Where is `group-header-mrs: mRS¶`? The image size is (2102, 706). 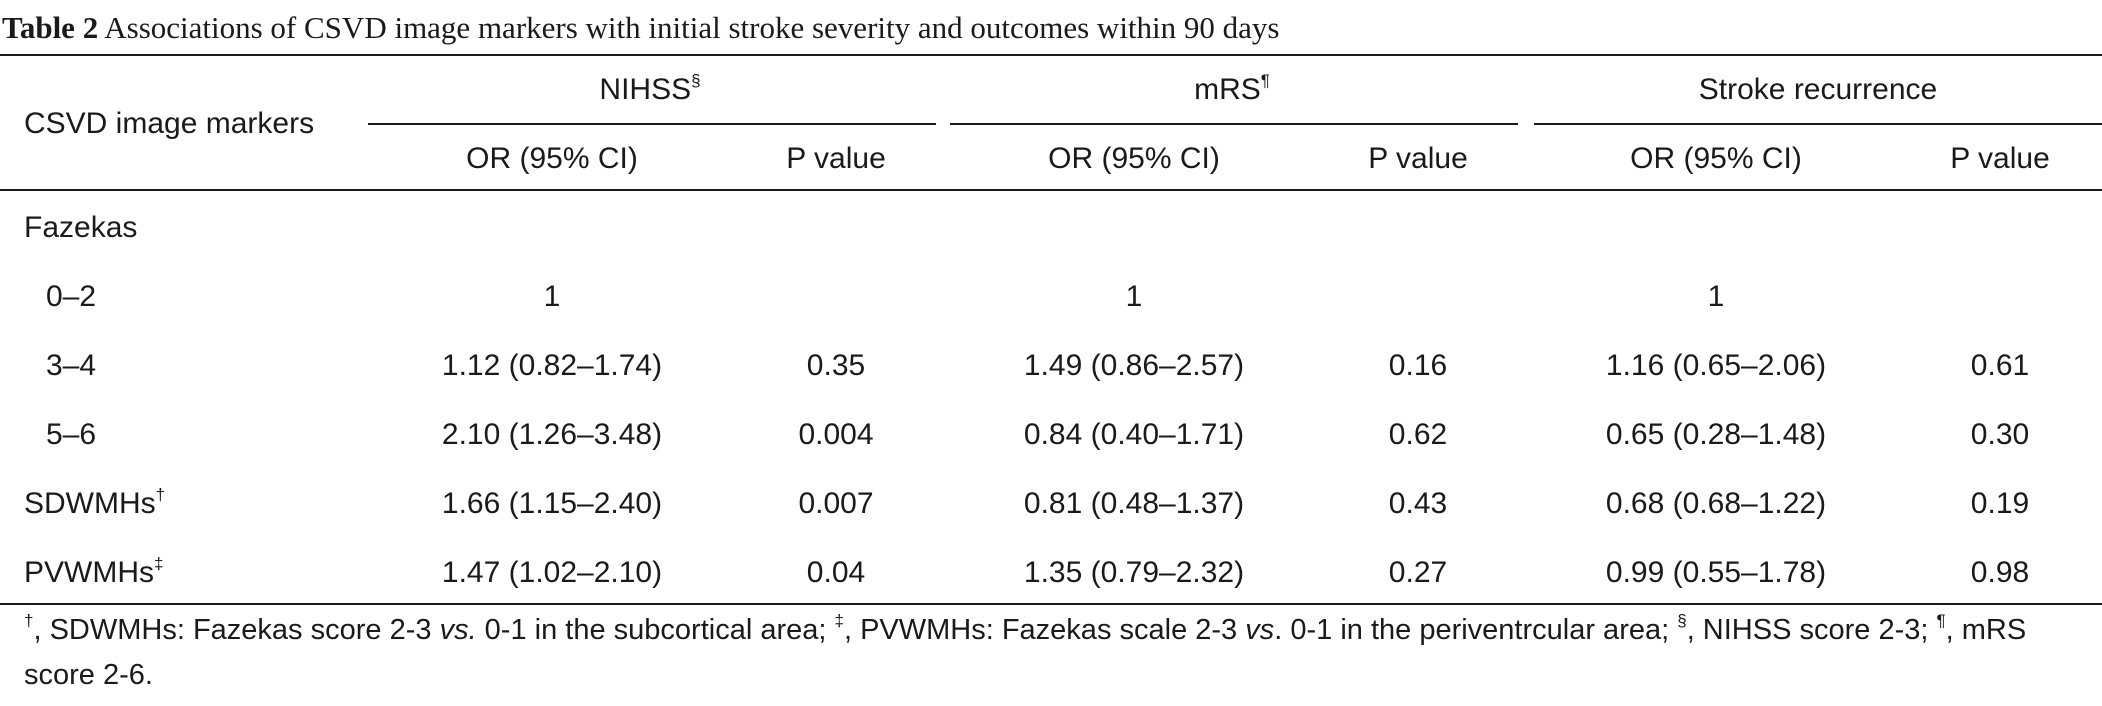 group-header-mrs: mRS¶ is located at coordinates (1232, 88).